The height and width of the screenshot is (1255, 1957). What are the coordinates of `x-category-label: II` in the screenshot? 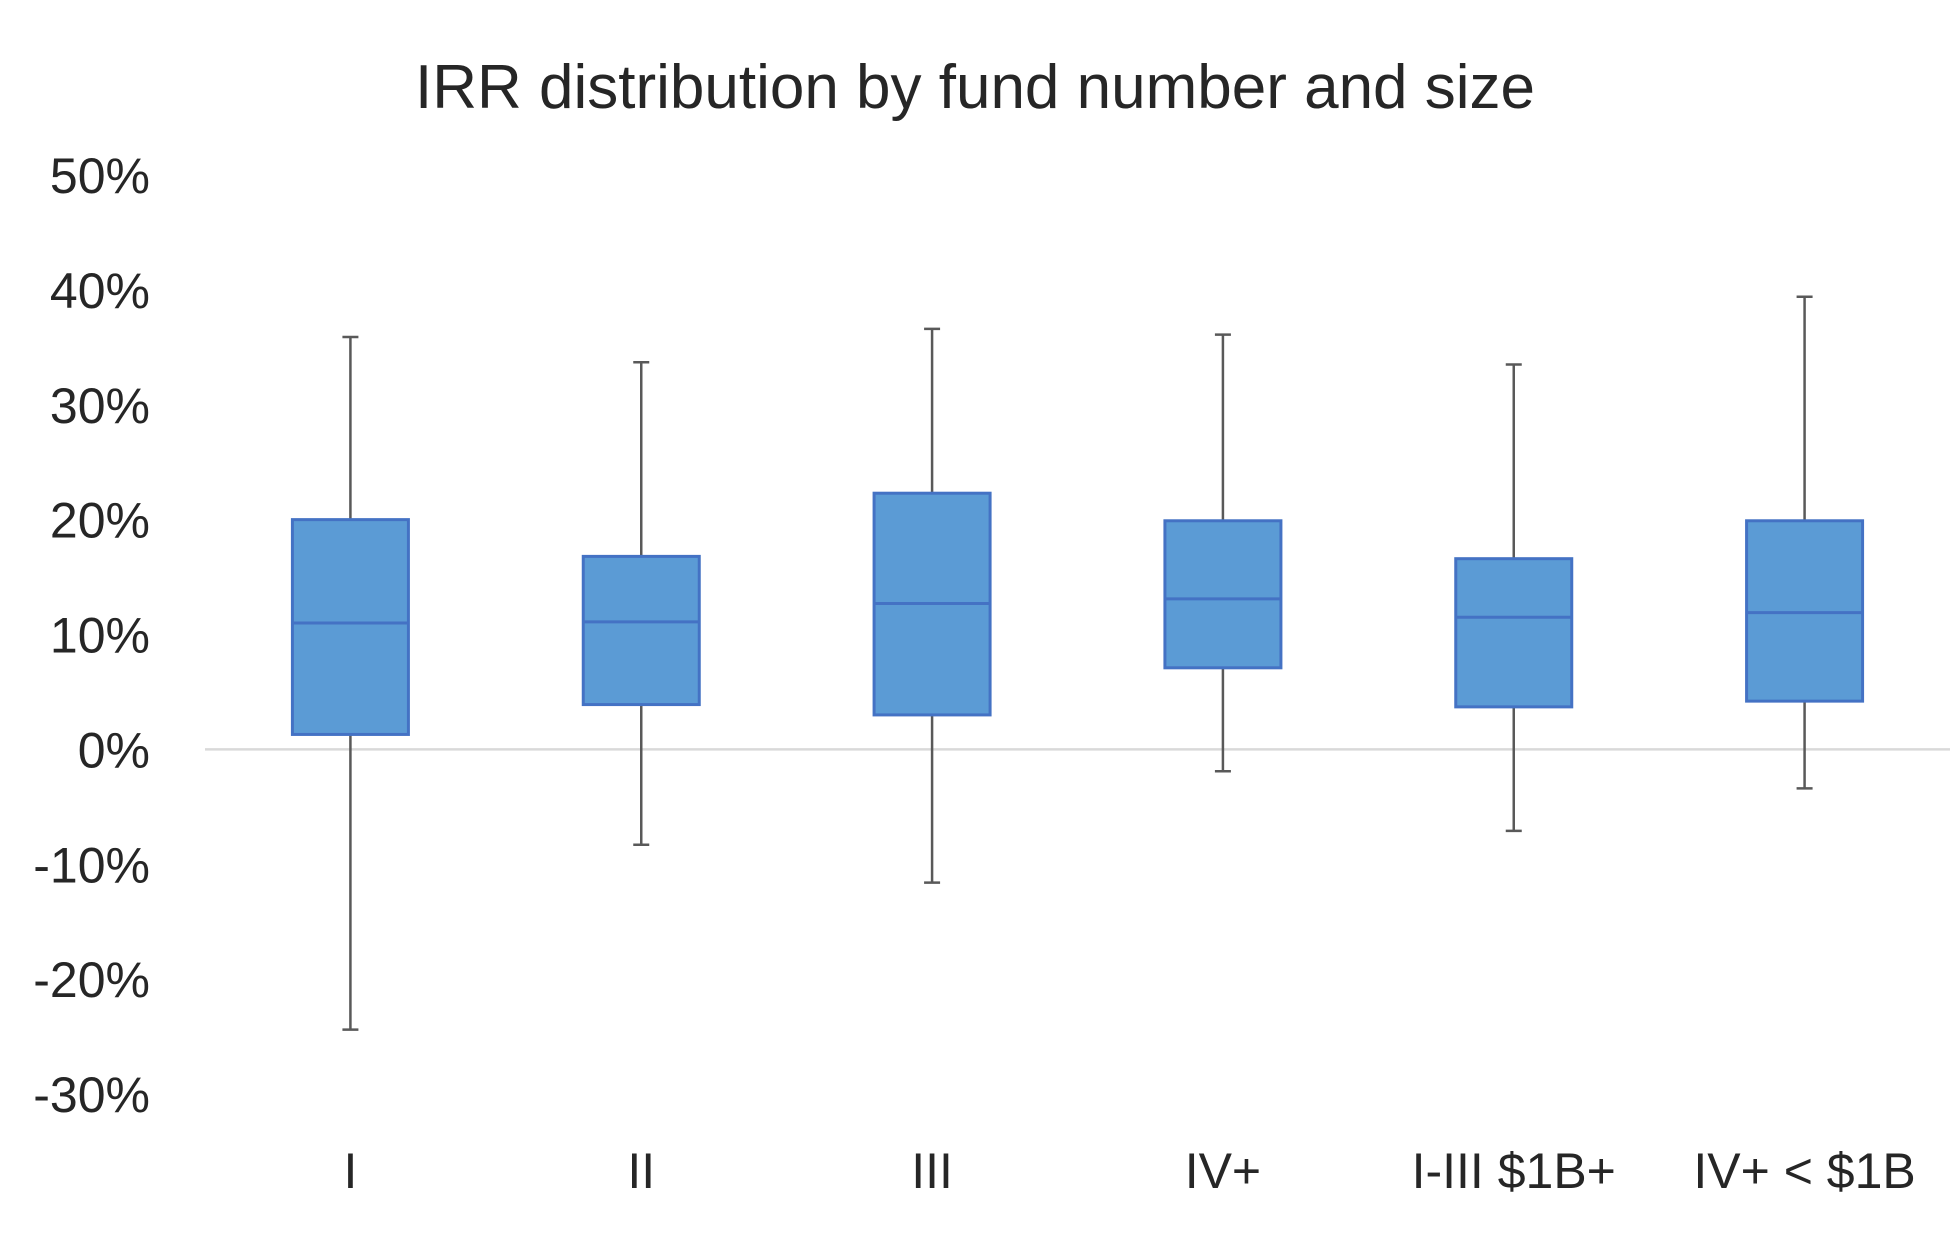 It's located at (641, 1171).